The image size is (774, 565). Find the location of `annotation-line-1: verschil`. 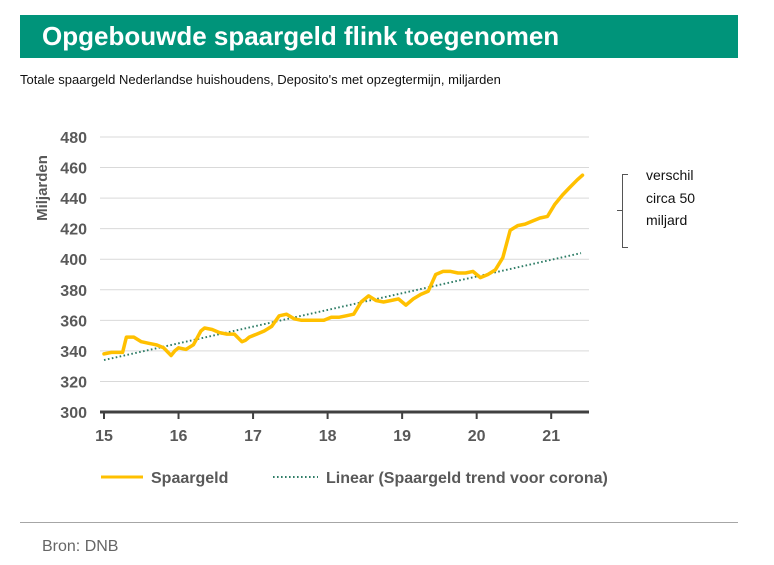

annotation-line-1: verschil is located at coordinates (670, 175).